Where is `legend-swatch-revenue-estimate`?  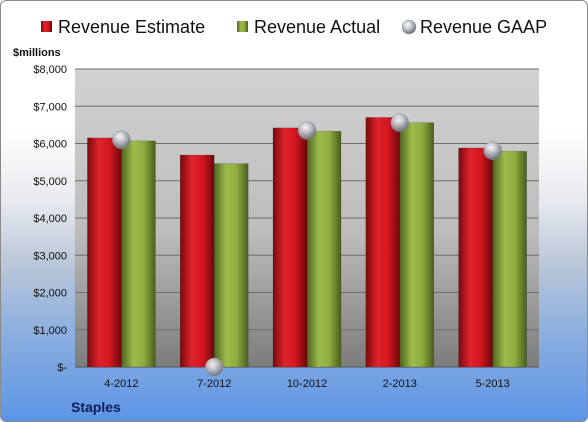 legend-swatch-revenue-estimate is located at coordinates (46, 26).